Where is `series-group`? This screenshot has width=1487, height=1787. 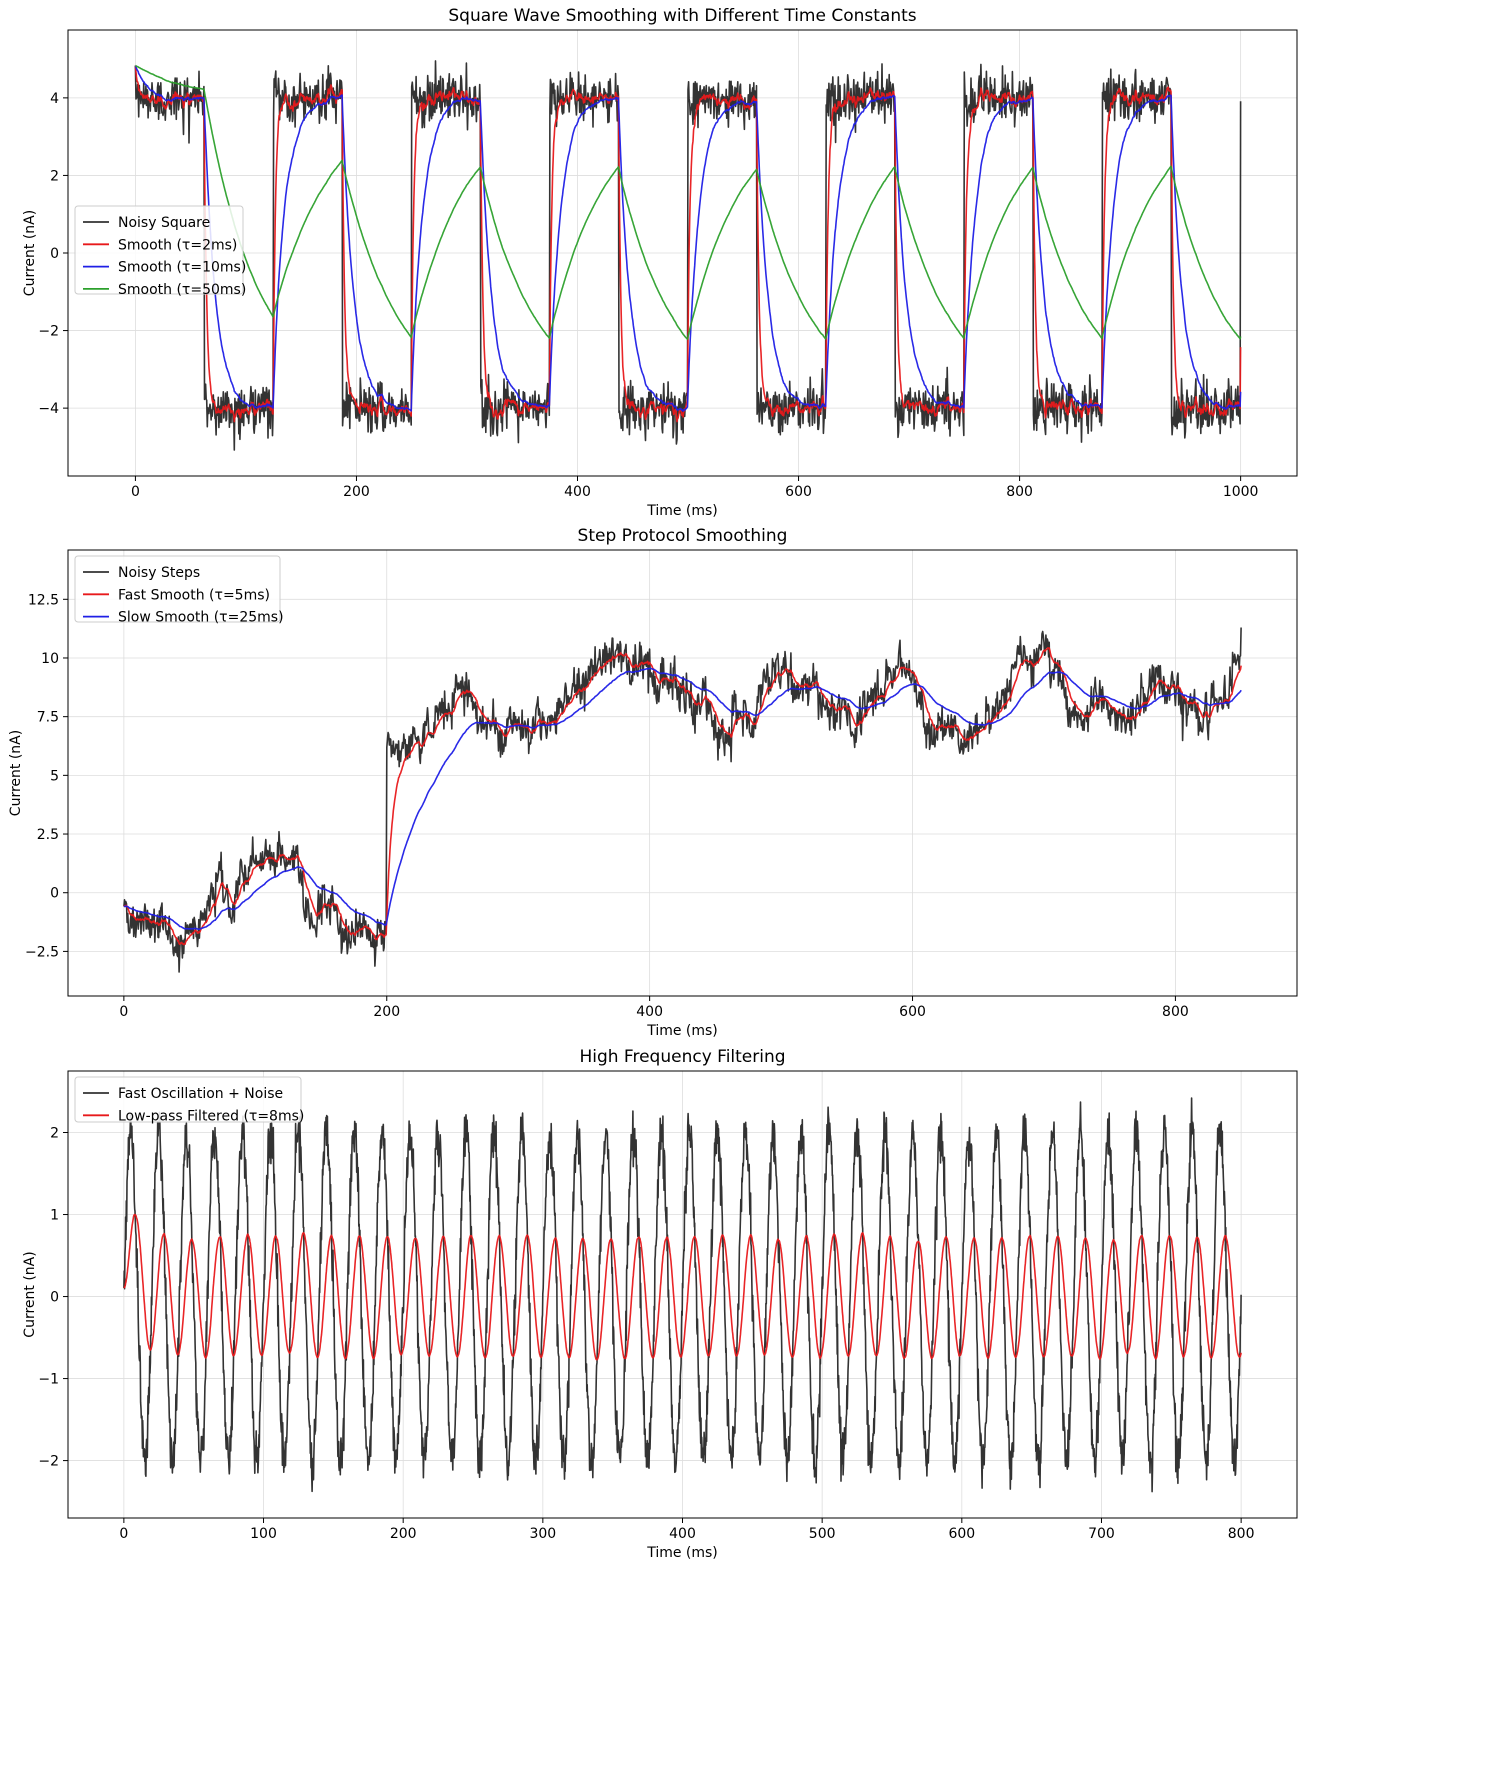 series-group is located at coordinates (682, 800).